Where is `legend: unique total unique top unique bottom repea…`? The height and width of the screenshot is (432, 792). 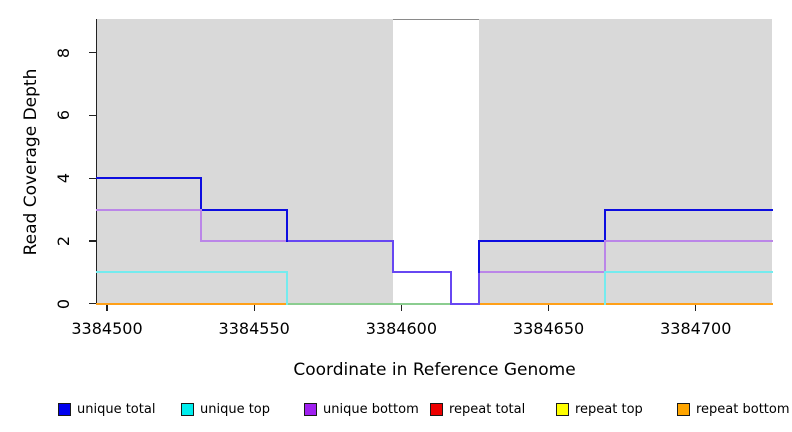 legend: unique total unique top unique bottom repea… is located at coordinates (396, 411).